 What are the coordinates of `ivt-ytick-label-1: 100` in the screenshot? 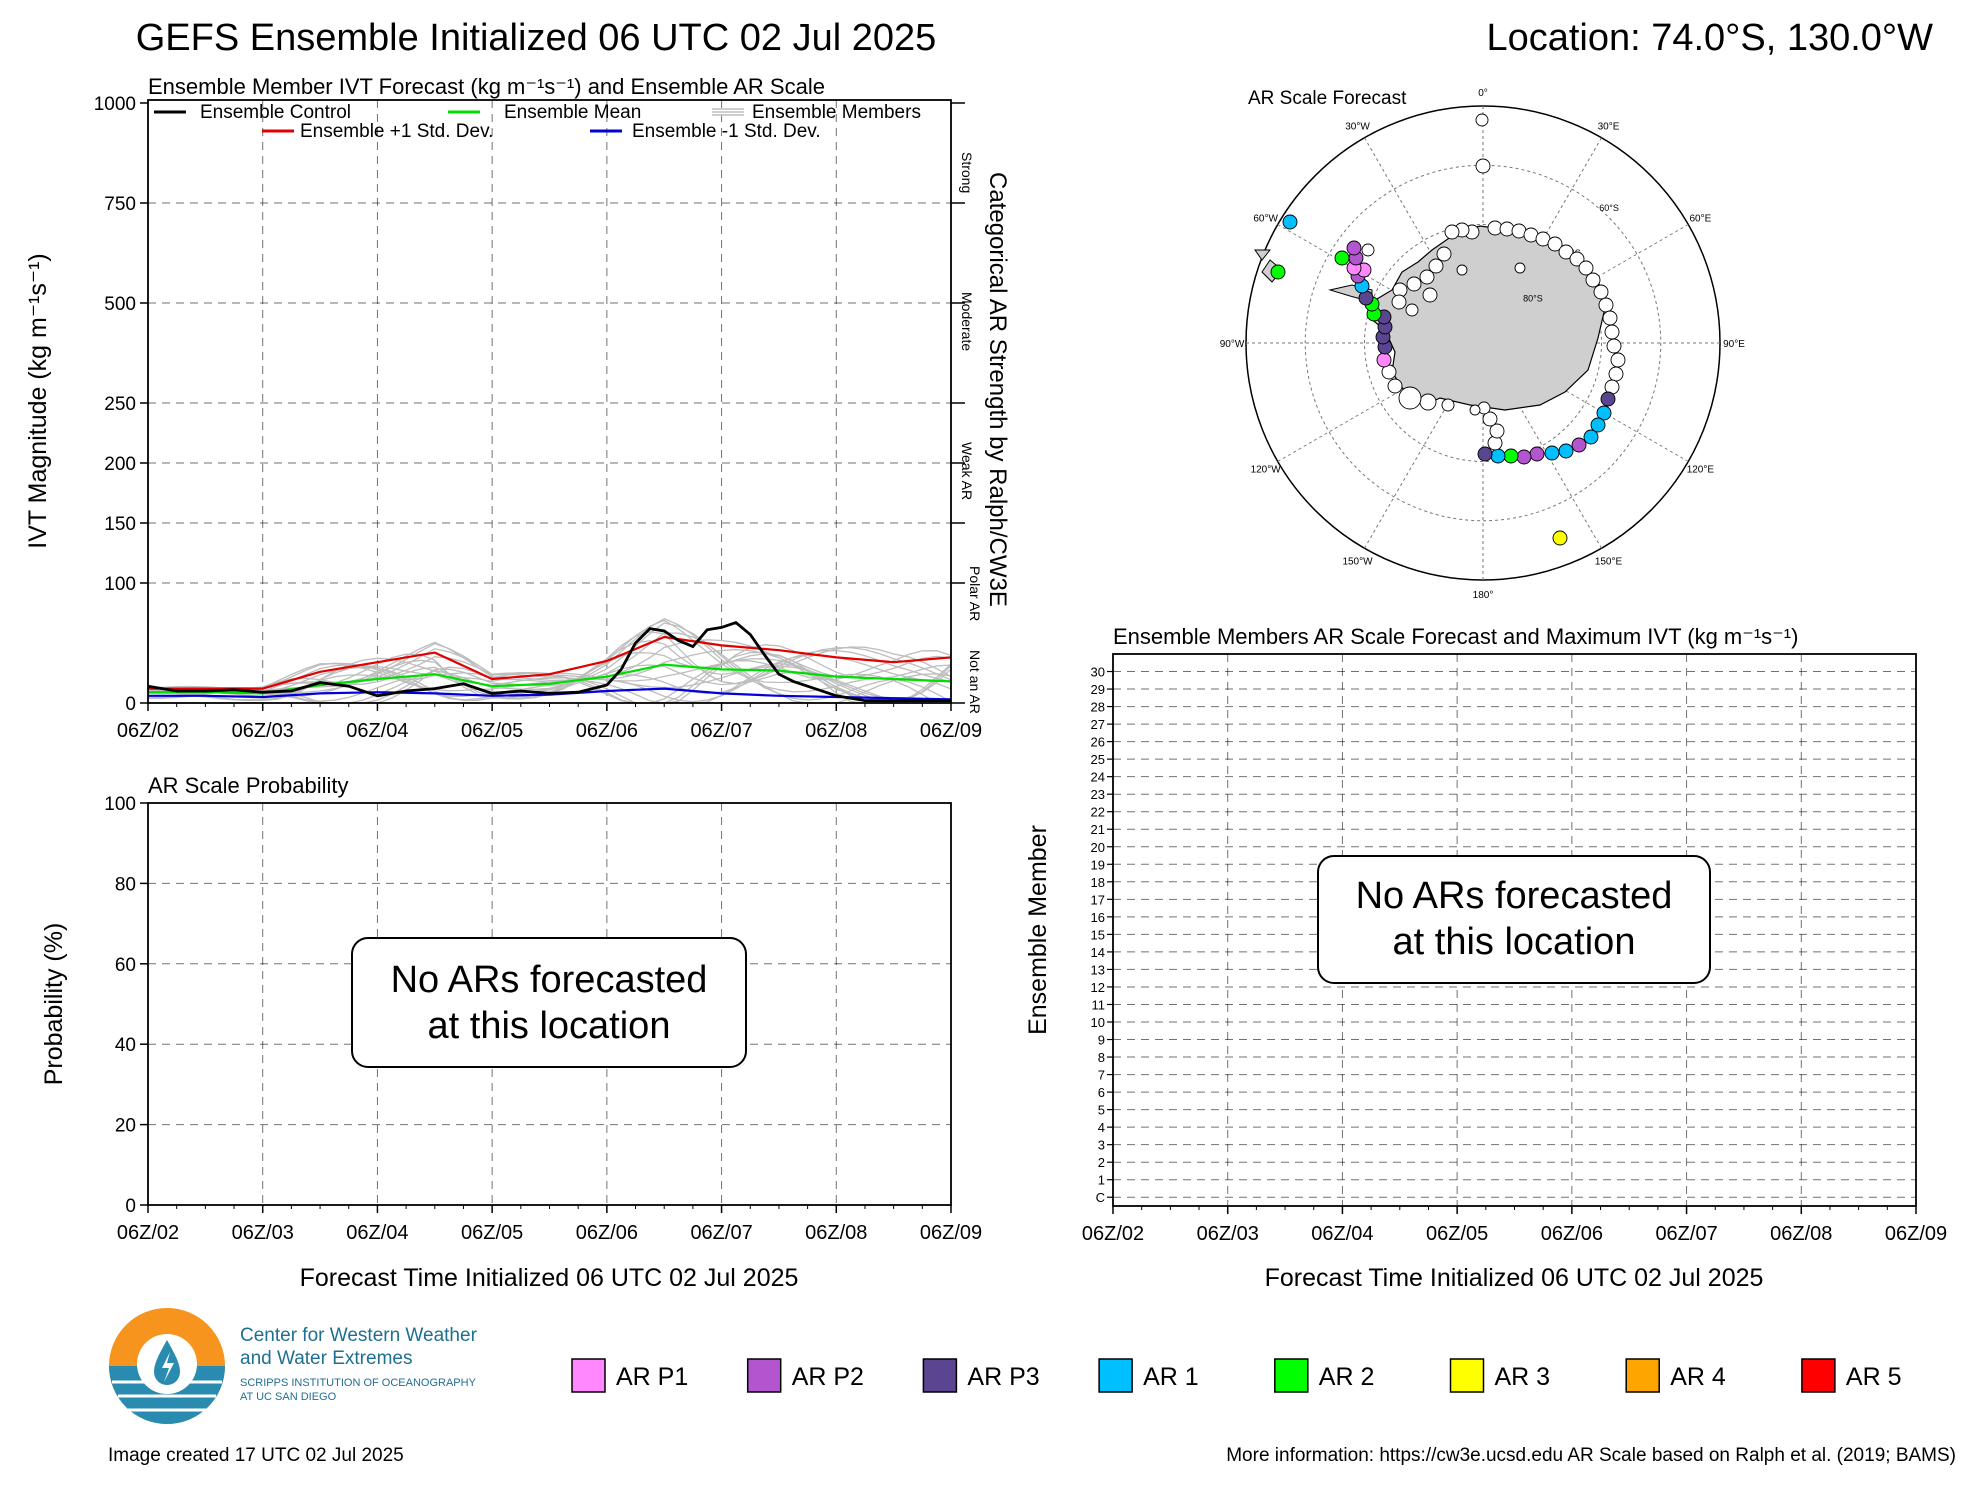 It's located at (120, 584).